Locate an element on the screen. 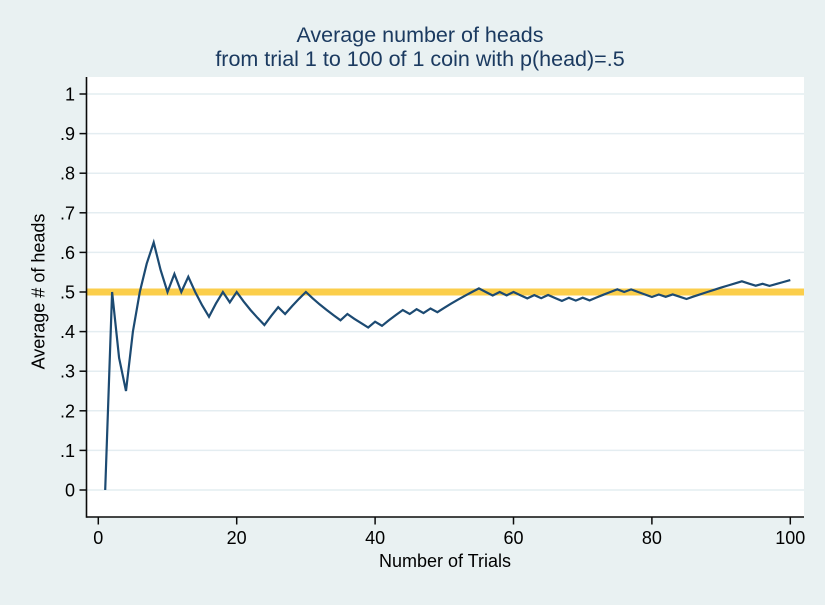 The image size is (825, 605). y-tick-label: .9 is located at coordinates (67, 134).